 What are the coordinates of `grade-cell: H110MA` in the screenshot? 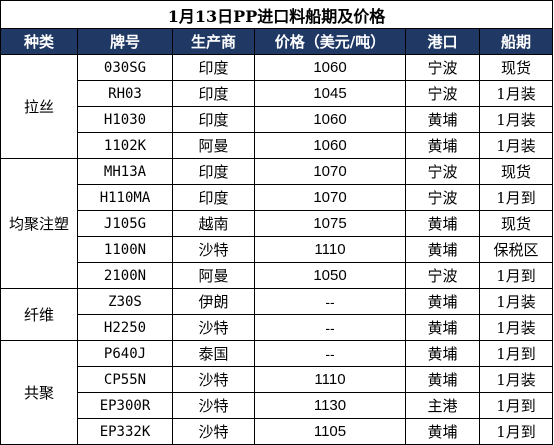 It's located at (125, 197).